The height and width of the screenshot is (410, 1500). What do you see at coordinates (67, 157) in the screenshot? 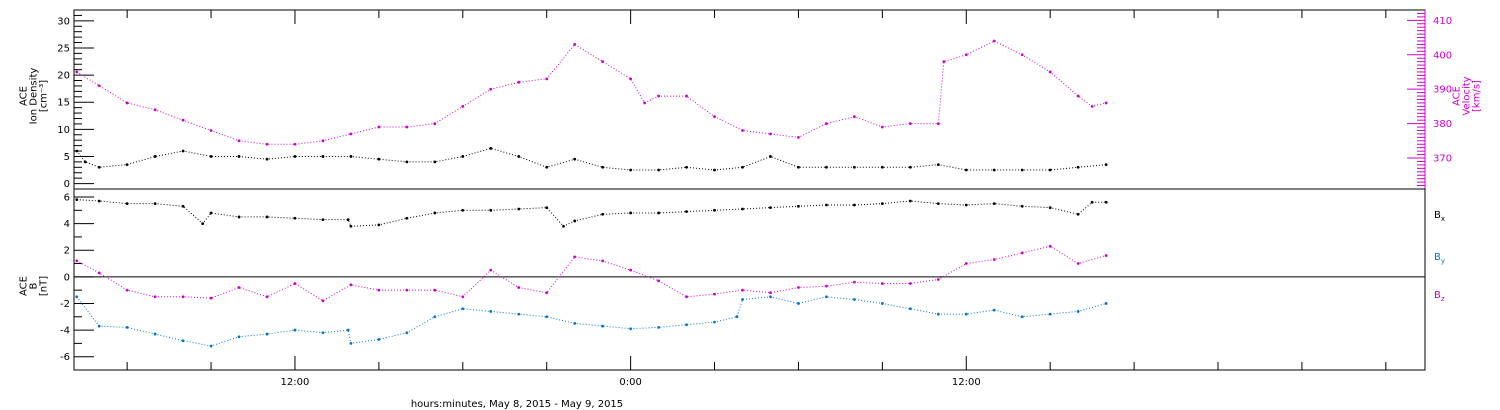
I see `density-tick-label: 5` at bounding box center [67, 157].